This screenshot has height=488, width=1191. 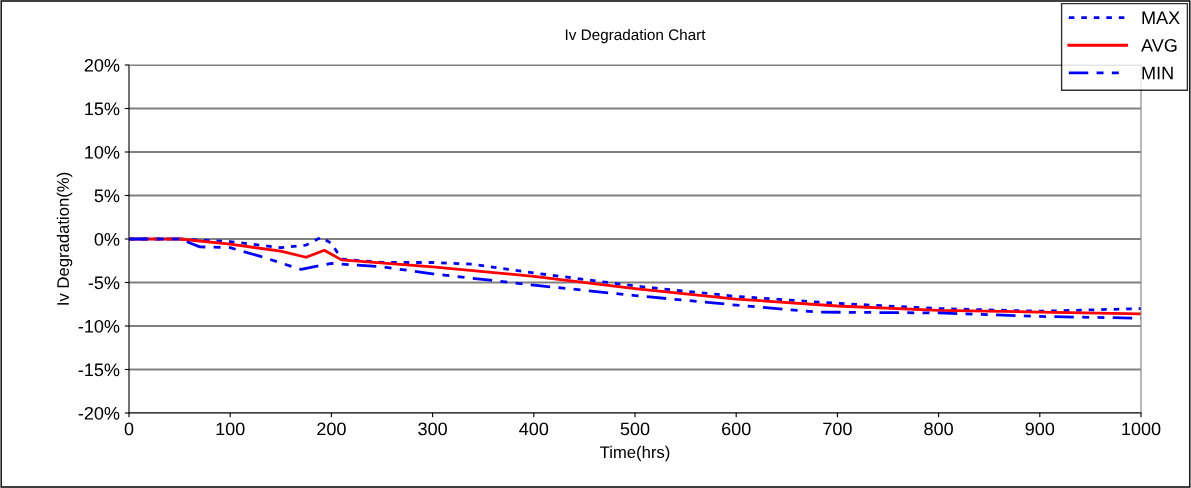 I want to click on y-tick-label: 0%, so click(x=107, y=239).